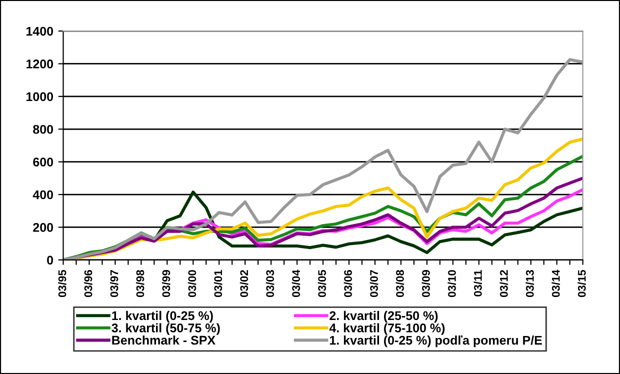 The width and height of the screenshot is (620, 374). Describe the element at coordinates (556, 284) in the screenshot. I see `x-tick-label: 03/14` at that location.